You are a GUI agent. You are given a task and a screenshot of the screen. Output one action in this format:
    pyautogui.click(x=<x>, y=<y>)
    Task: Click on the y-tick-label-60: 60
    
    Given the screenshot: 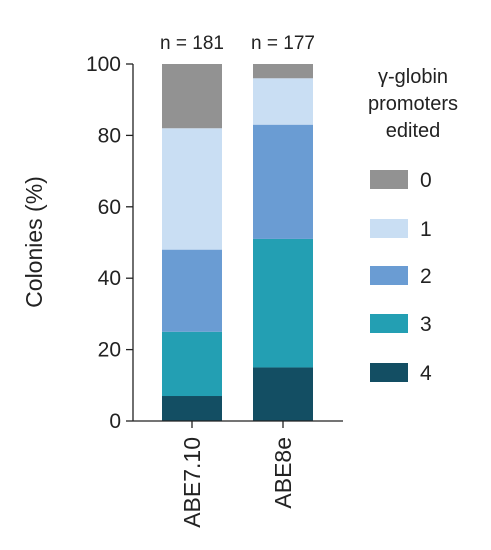 What is the action you would take?
    pyautogui.click(x=109, y=207)
    